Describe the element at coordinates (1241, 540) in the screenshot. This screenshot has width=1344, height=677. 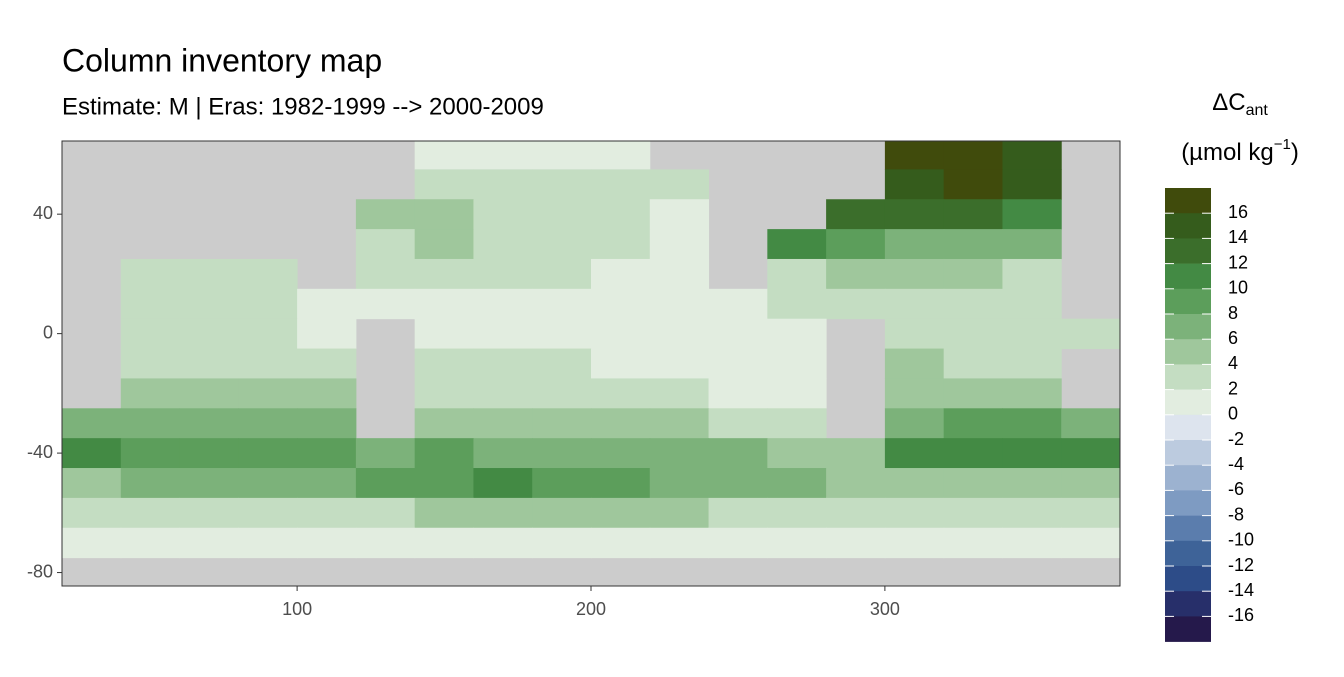
I see `legend-label: -10` at that location.